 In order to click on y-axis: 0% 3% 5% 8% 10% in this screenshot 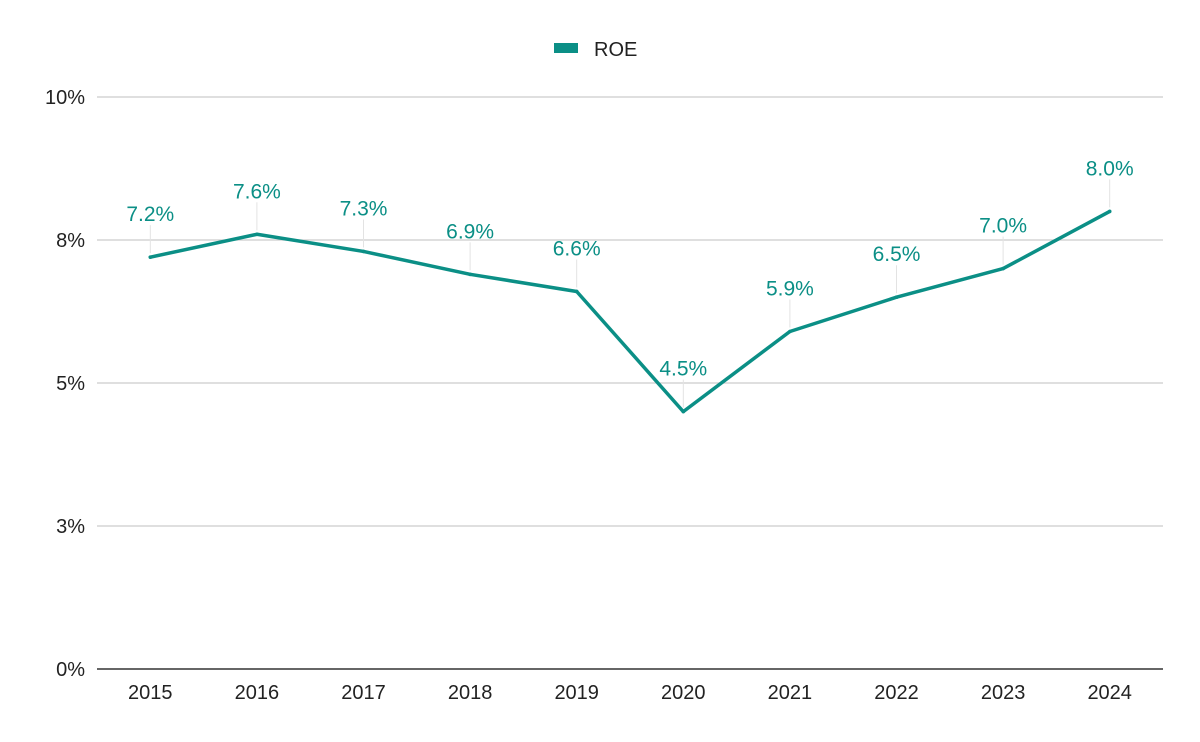, I will do `click(65, 384)`.